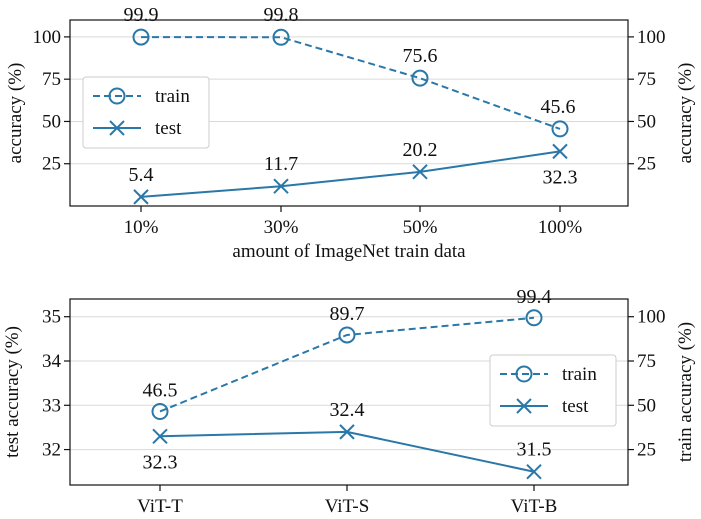  What do you see at coordinates (12, 392) in the screenshot?
I see `y-axis-label-left: test accuracy (%)` at bounding box center [12, 392].